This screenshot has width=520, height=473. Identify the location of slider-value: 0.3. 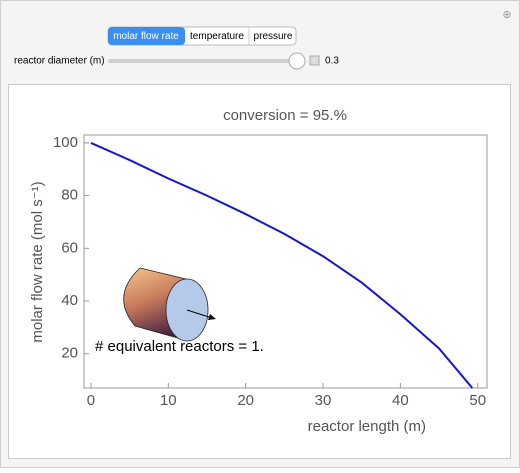
(332, 61).